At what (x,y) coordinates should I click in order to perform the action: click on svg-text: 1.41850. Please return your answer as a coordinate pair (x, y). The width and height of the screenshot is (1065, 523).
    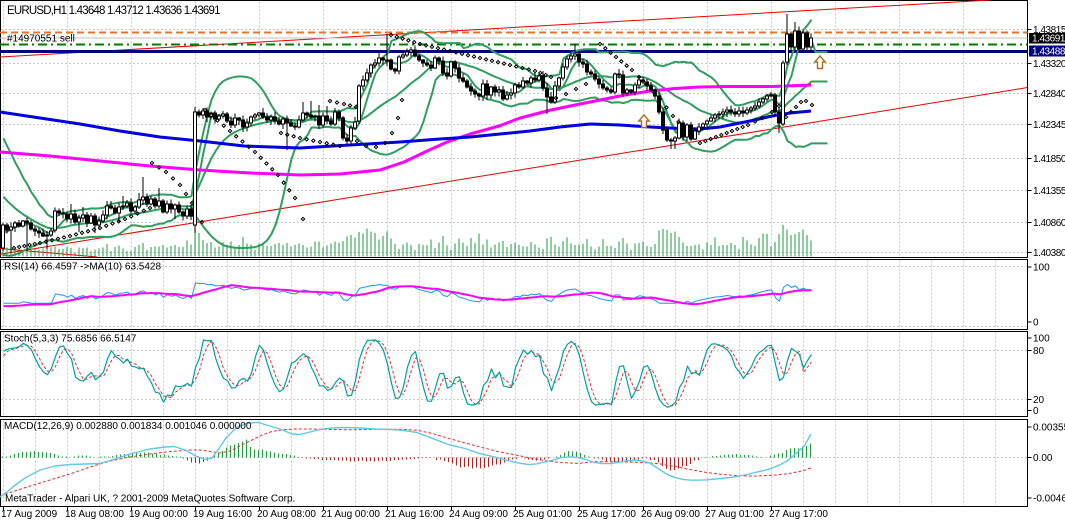
    Looking at the image, I should click on (1049, 159).